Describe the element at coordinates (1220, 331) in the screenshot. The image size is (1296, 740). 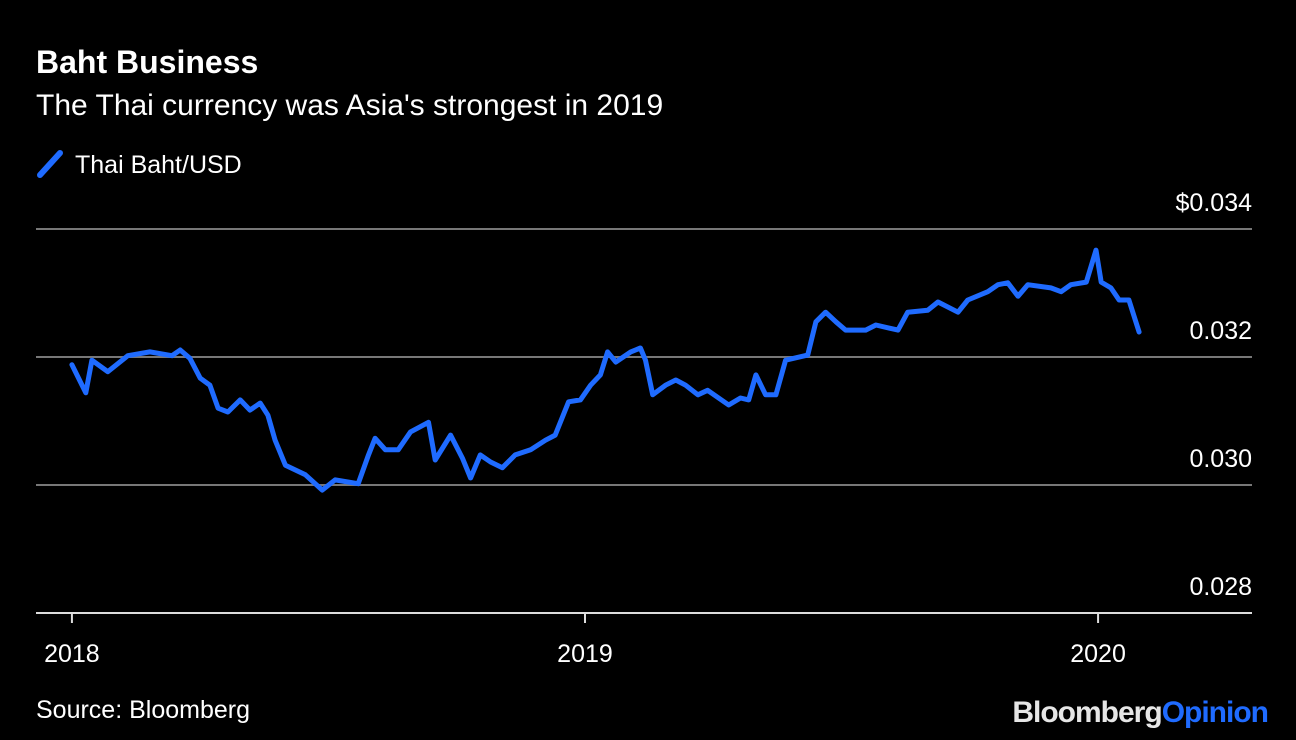
I see `y-tick-label: 0.032` at that location.